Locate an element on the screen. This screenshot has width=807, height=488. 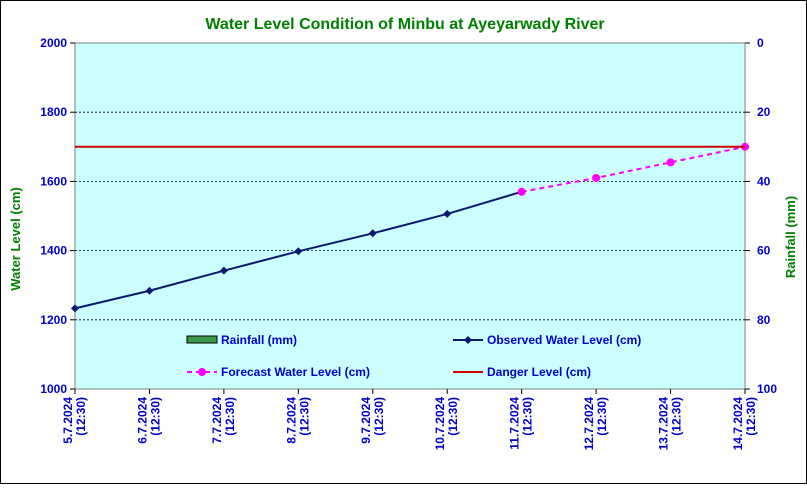
legend-observed-marker is located at coordinates (468, 340).